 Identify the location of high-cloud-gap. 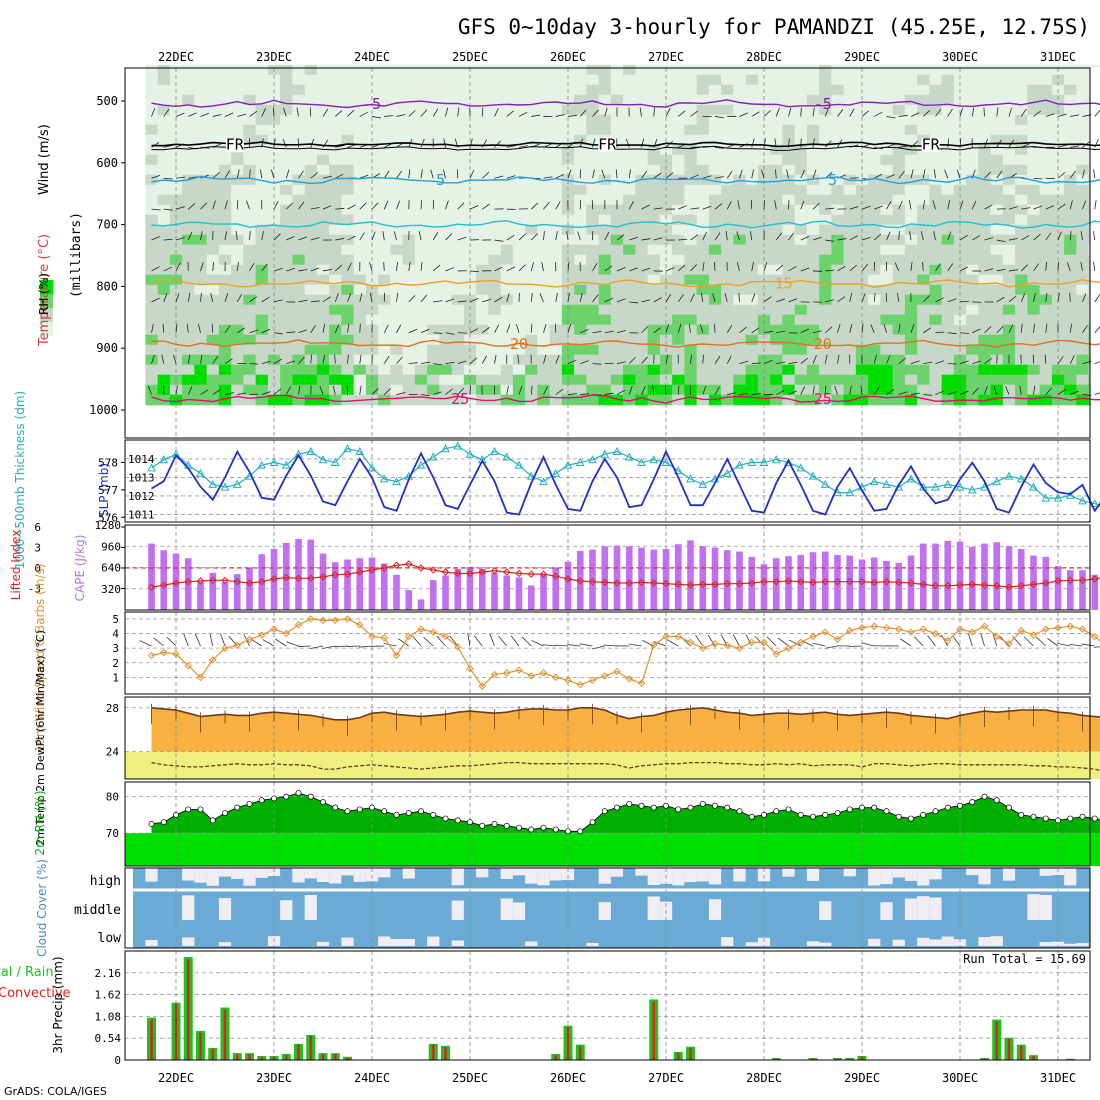
(923, 877).